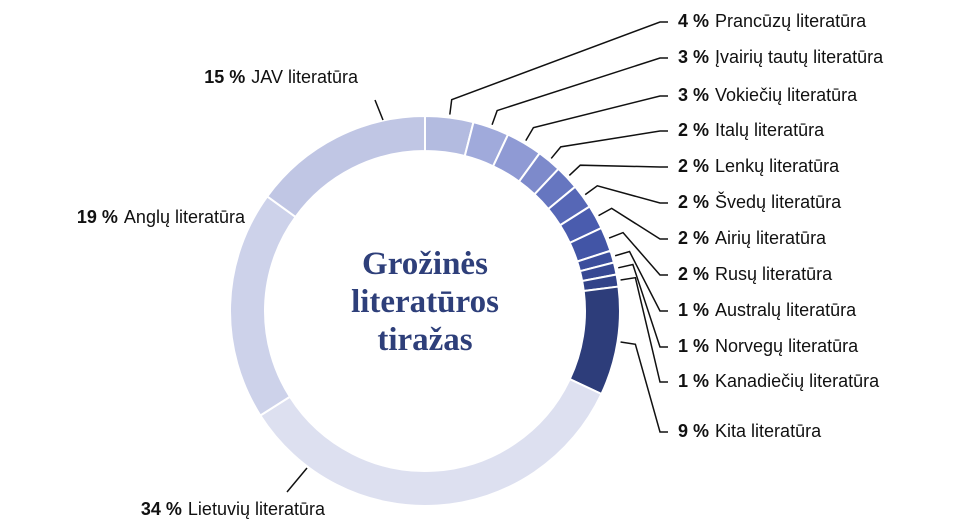 This screenshot has height=523, width=960. I want to click on category-label: Kanadiečių literatūra, so click(797, 381).